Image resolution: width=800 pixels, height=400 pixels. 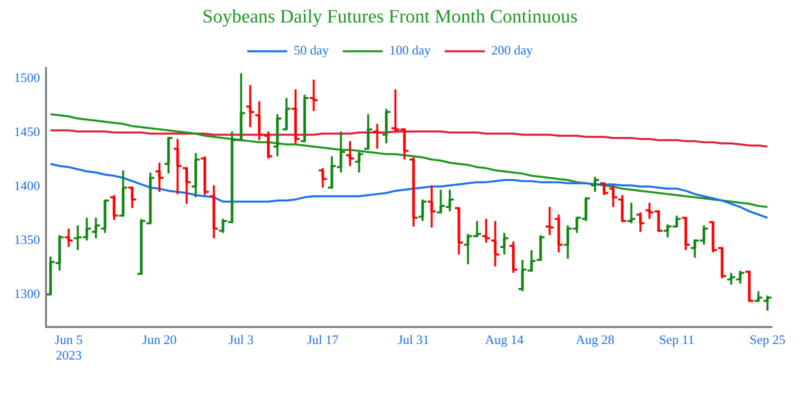 What do you see at coordinates (768, 340) in the screenshot?
I see `x-tick-label: Sep 25` at bounding box center [768, 340].